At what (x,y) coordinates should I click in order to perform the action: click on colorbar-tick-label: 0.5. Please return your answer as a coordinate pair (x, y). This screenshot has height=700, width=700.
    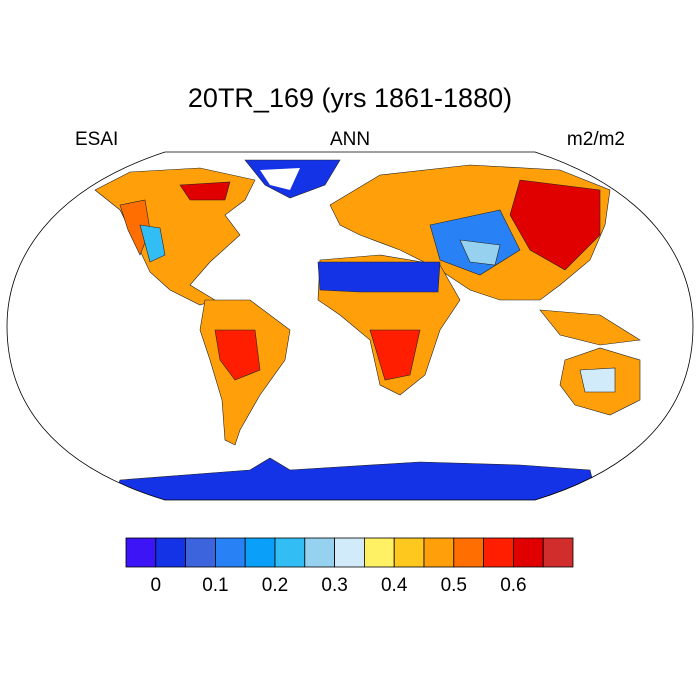
    Looking at the image, I should click on (454, 585).